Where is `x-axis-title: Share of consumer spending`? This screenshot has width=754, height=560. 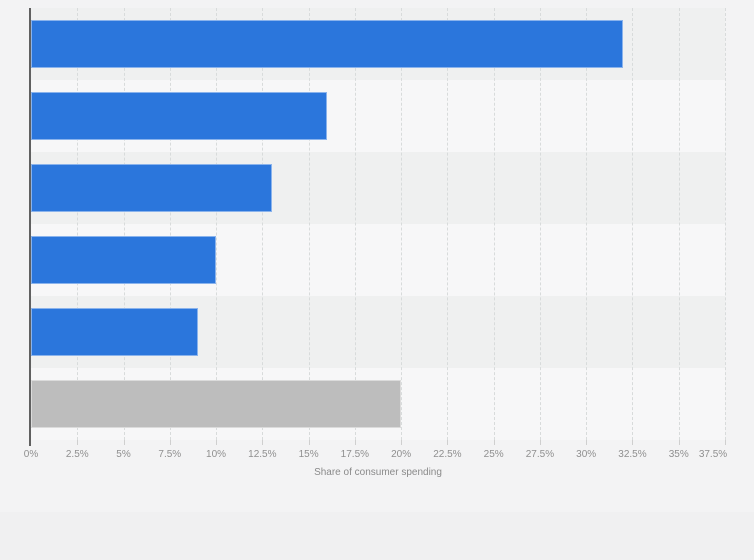 x-axis-title: Share of consumer spending is located at coordinates (378, 472).